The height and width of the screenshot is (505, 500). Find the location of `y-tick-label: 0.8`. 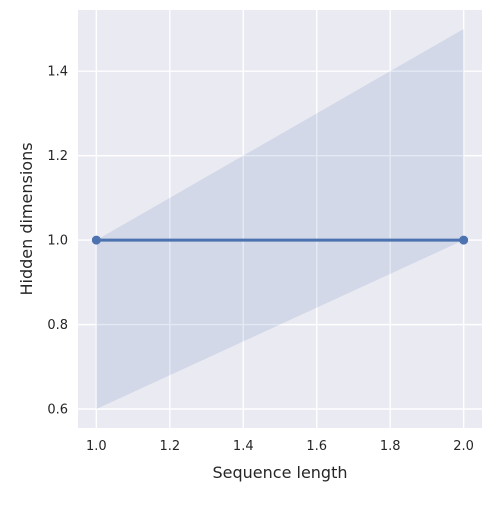

y-tick-label: 0.8 is located at coordinates (57, 325).